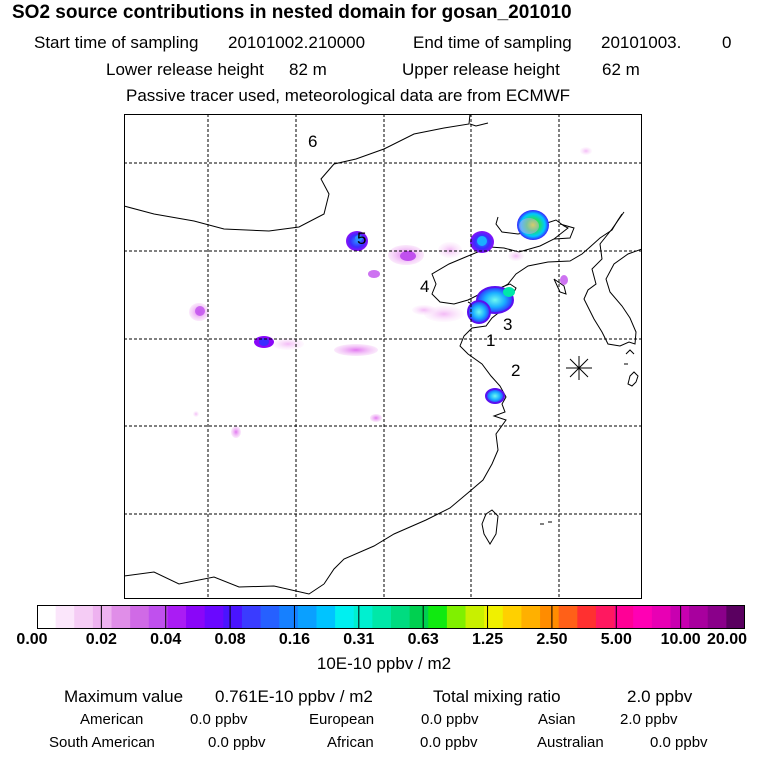 The height and width of the screenshot is (768, 768). What do you see at coordinates (557, 719) in the screenshot?
I see `source-name-asian: Asian` at bounding box center [557, 719].